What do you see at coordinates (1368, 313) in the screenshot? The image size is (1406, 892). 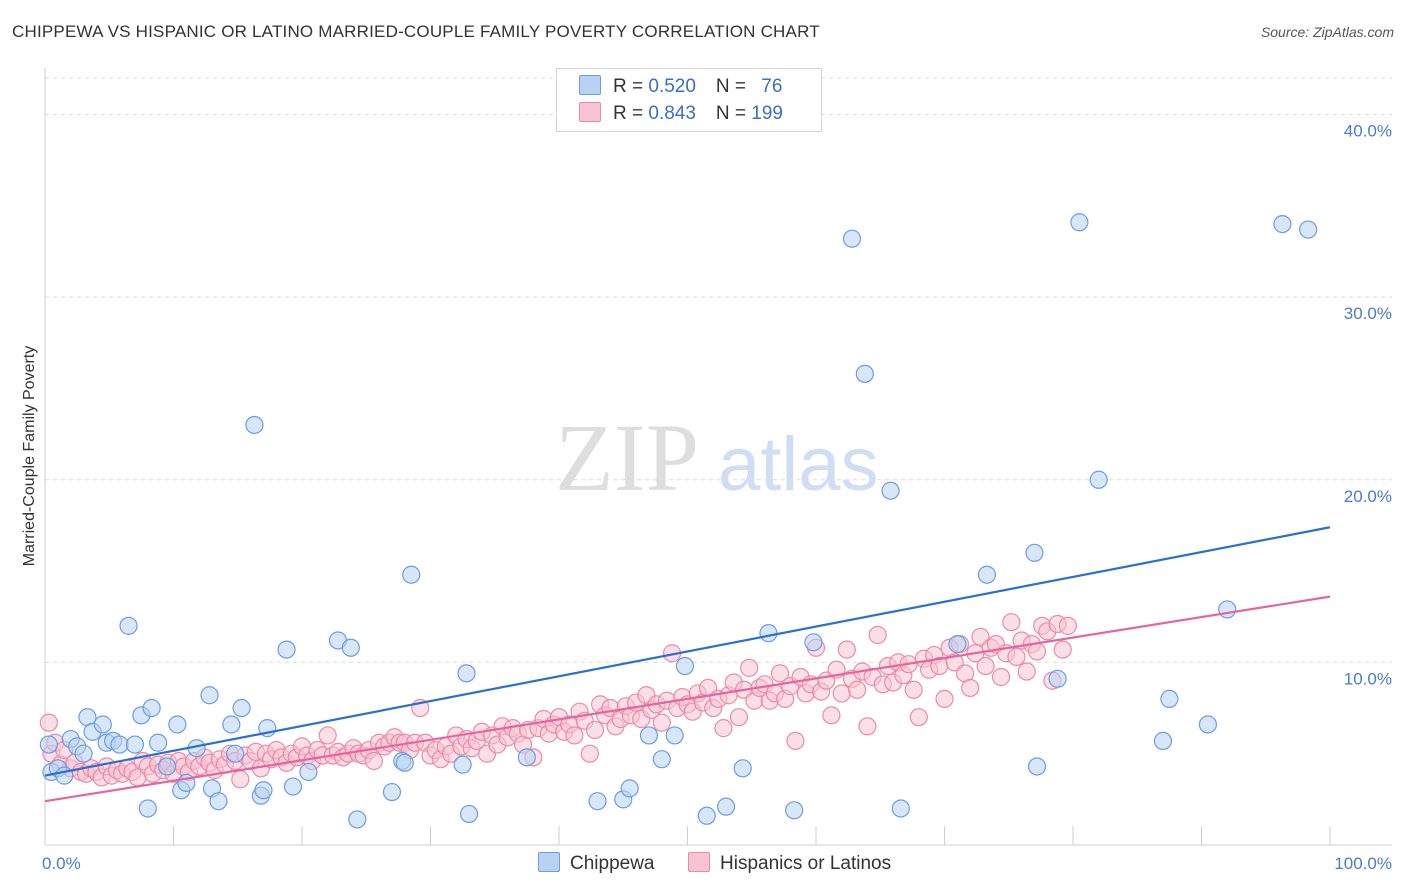 I see `y-tick-label: 30.0%` at bounding box center [1368, 313].